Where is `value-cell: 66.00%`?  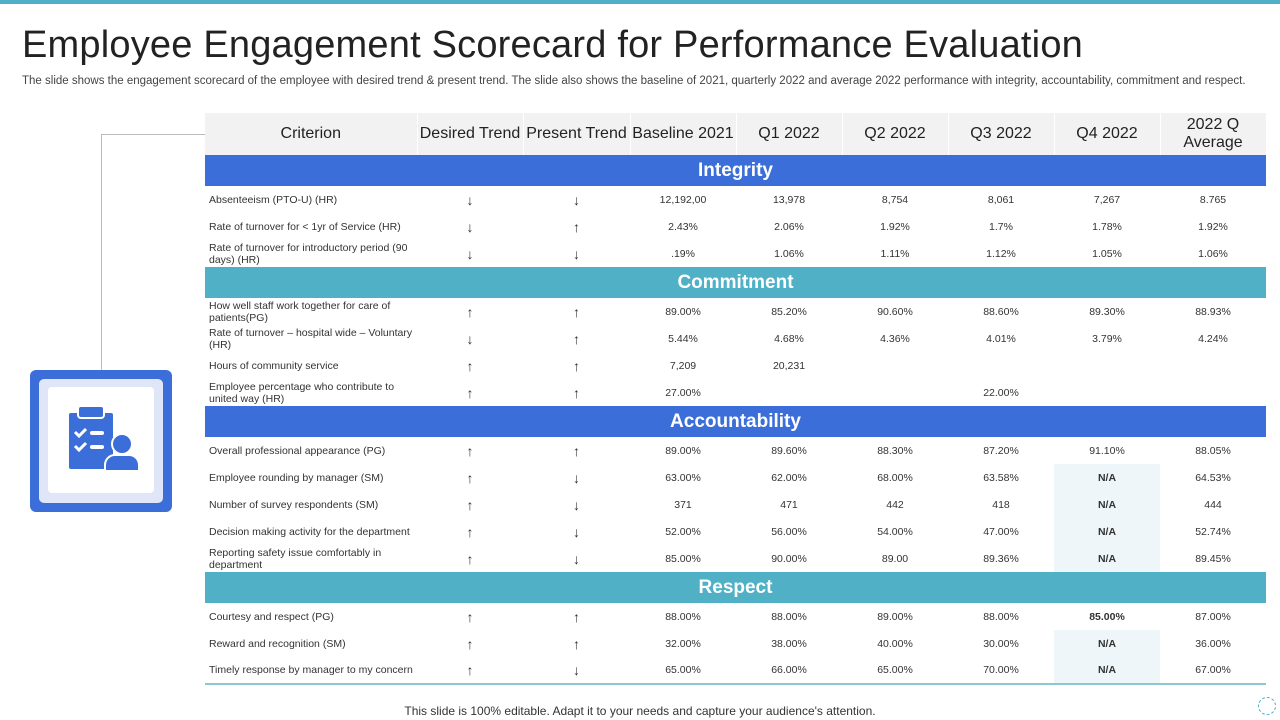
value-cell: 66.00% is located at coordinates (789, 671).